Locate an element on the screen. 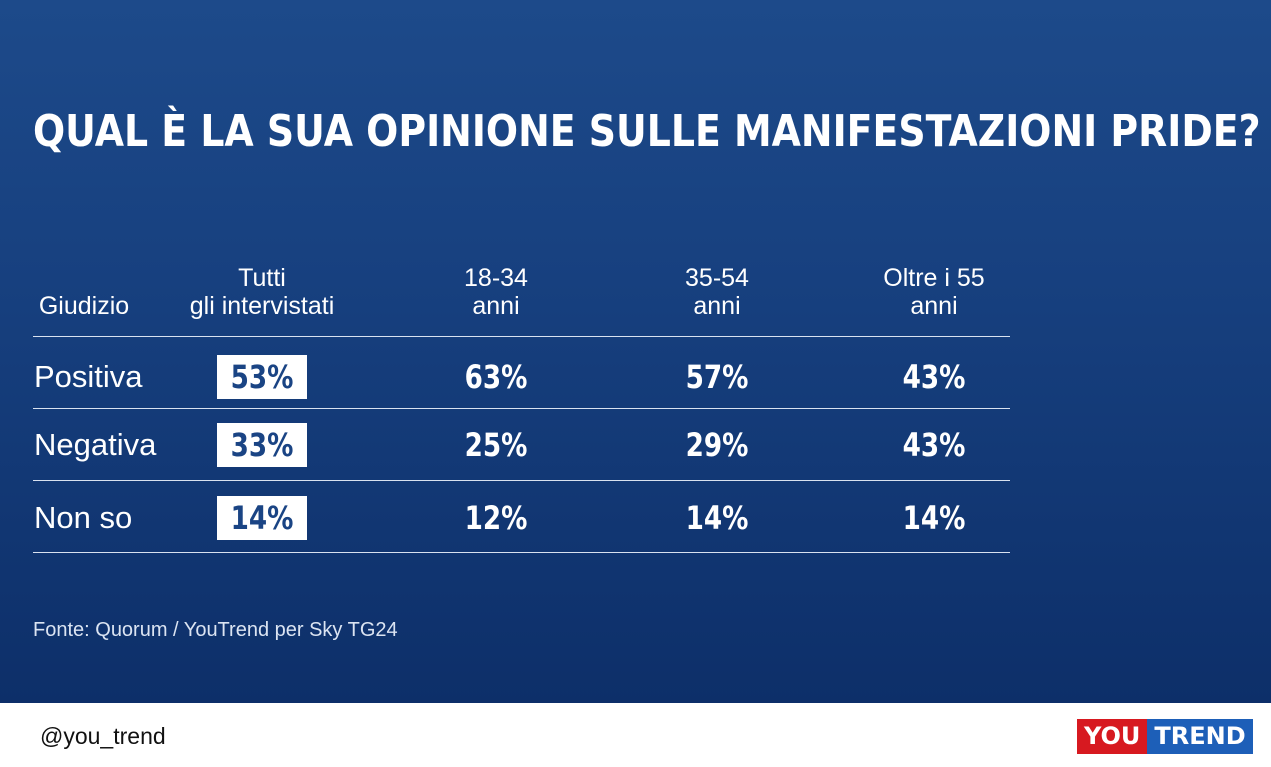  column-header-18-34: 18-34 anni is located at coordinates (496, 292).